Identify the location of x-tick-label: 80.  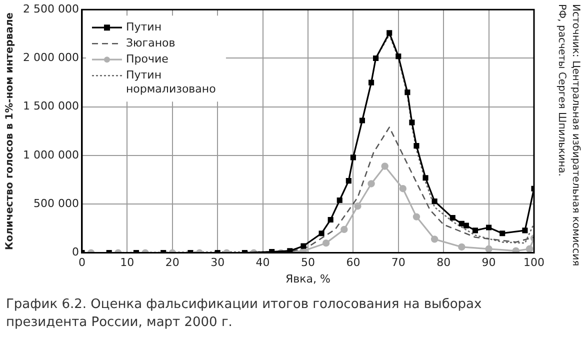
(443, 263).